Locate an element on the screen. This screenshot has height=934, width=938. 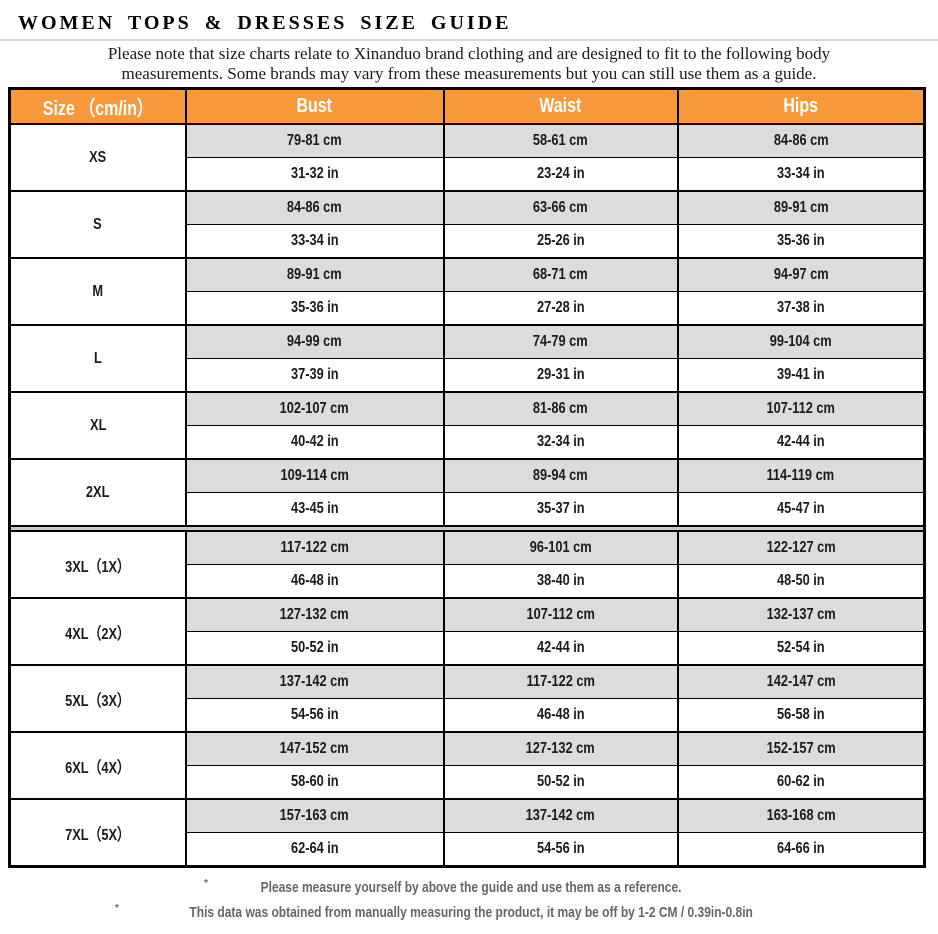
size-row-cm: 7XL（5X） 157-163 cm 137-142 cm 163-168 cm is located at coordinates (467, 833).